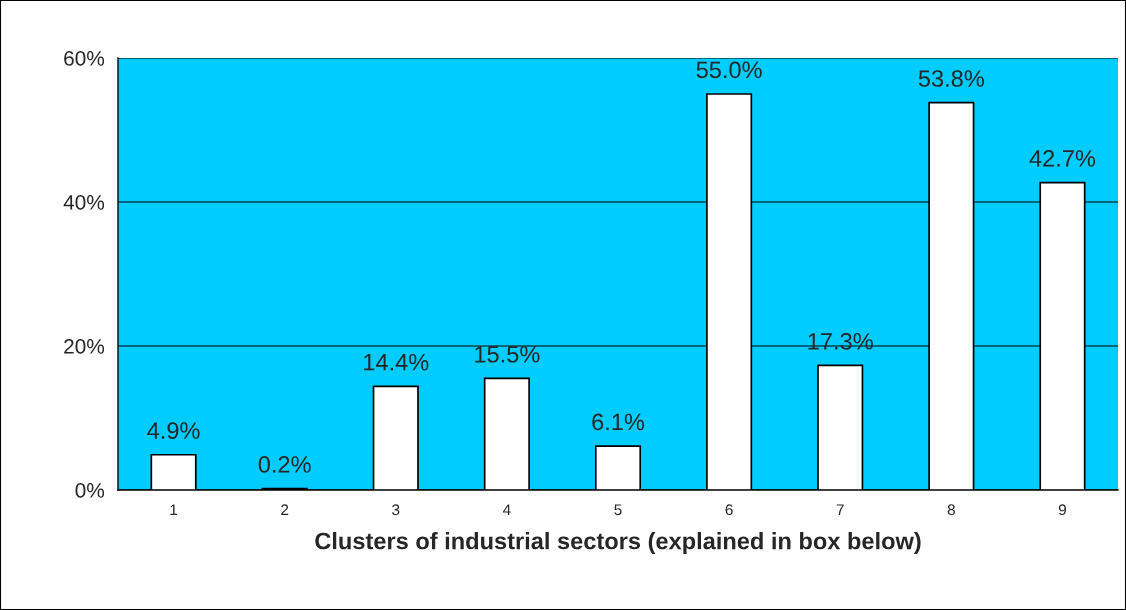 The width and height of the screenshot is (1126, 610). Describe the element at coordinates (618, 422) in the screenshot. I see `data-label: 6.1%` at that location.